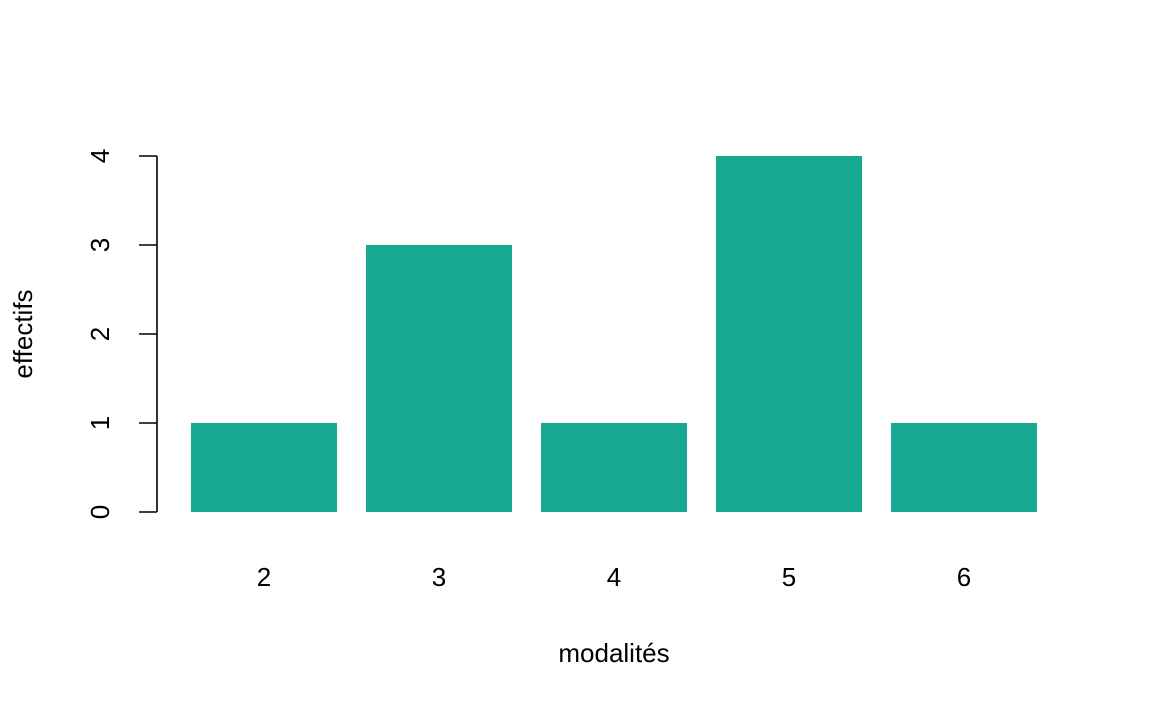  Describe the element at coordinates (100, 512) in the screenshot. I see `y-tick-label-0: 0` at that location.